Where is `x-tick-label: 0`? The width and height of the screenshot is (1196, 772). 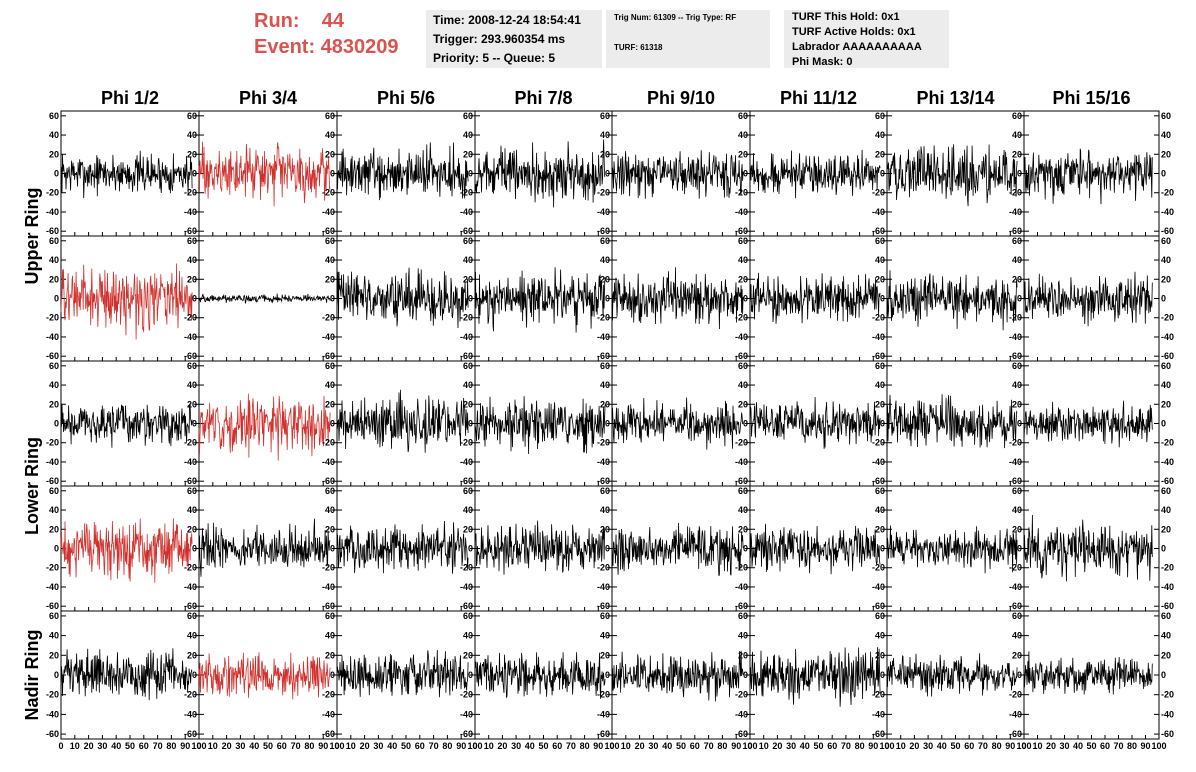 x-tick-label: 0 is located at coordinates (1023, 746).